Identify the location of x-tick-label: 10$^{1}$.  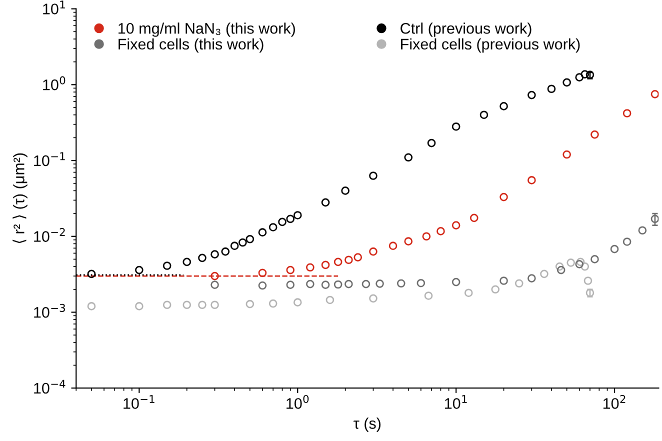
(456, 402).